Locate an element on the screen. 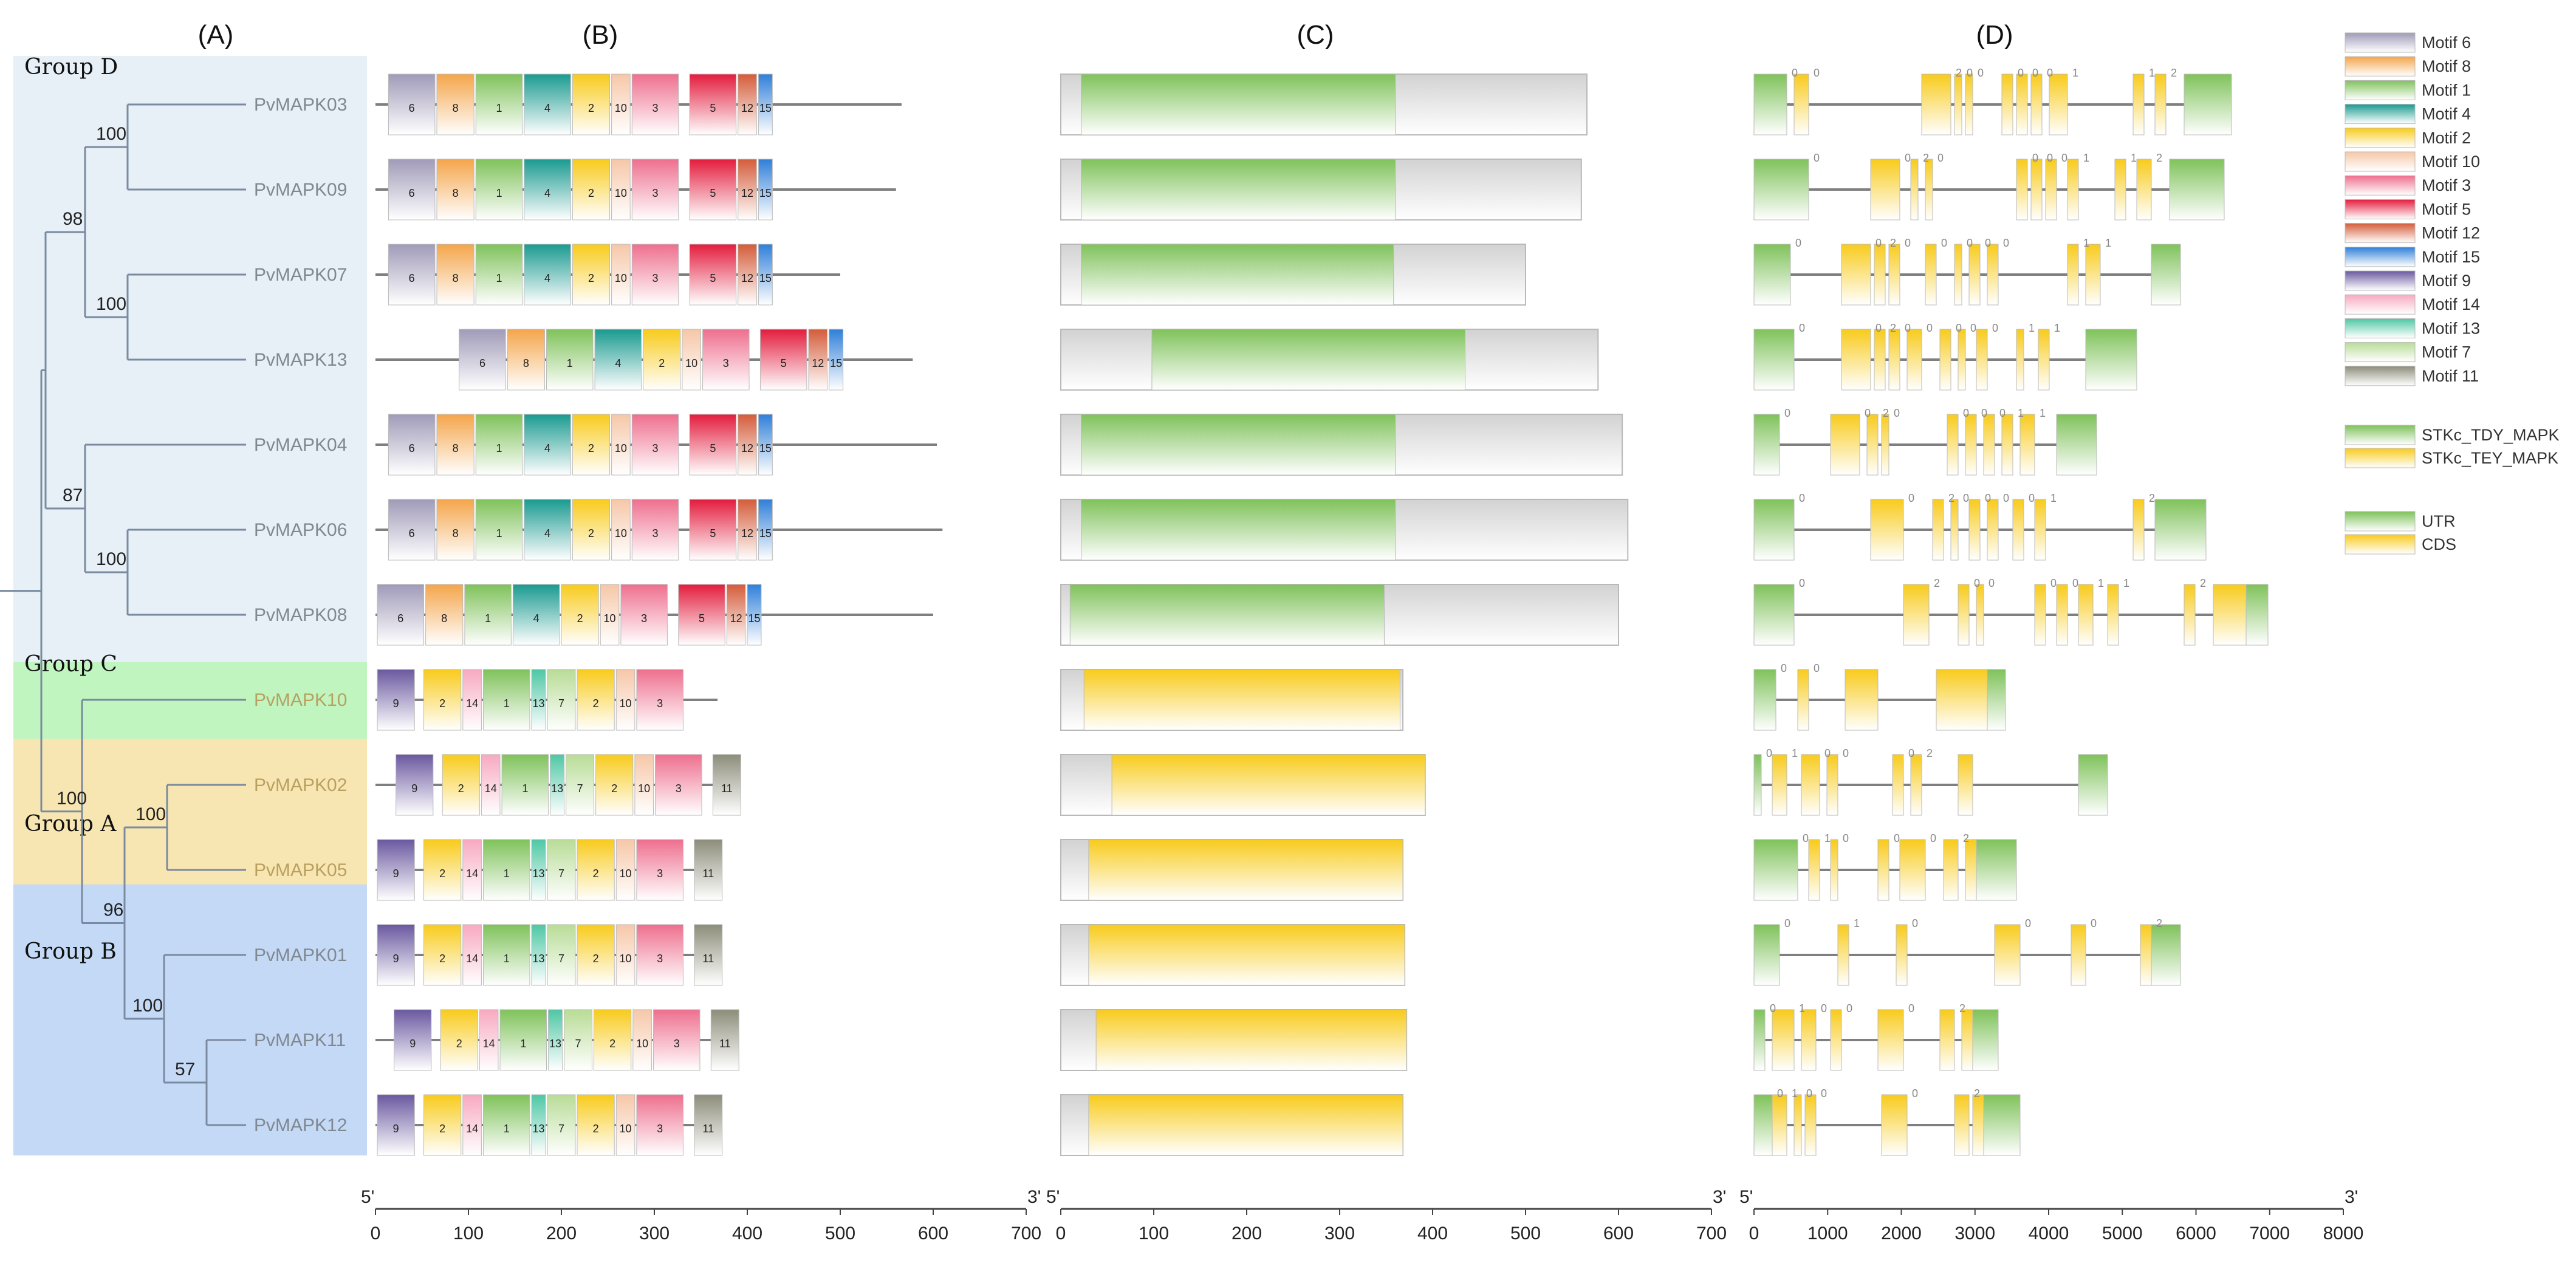  axis-tick-label: 3000 is located at coordinates (1975, 1233).